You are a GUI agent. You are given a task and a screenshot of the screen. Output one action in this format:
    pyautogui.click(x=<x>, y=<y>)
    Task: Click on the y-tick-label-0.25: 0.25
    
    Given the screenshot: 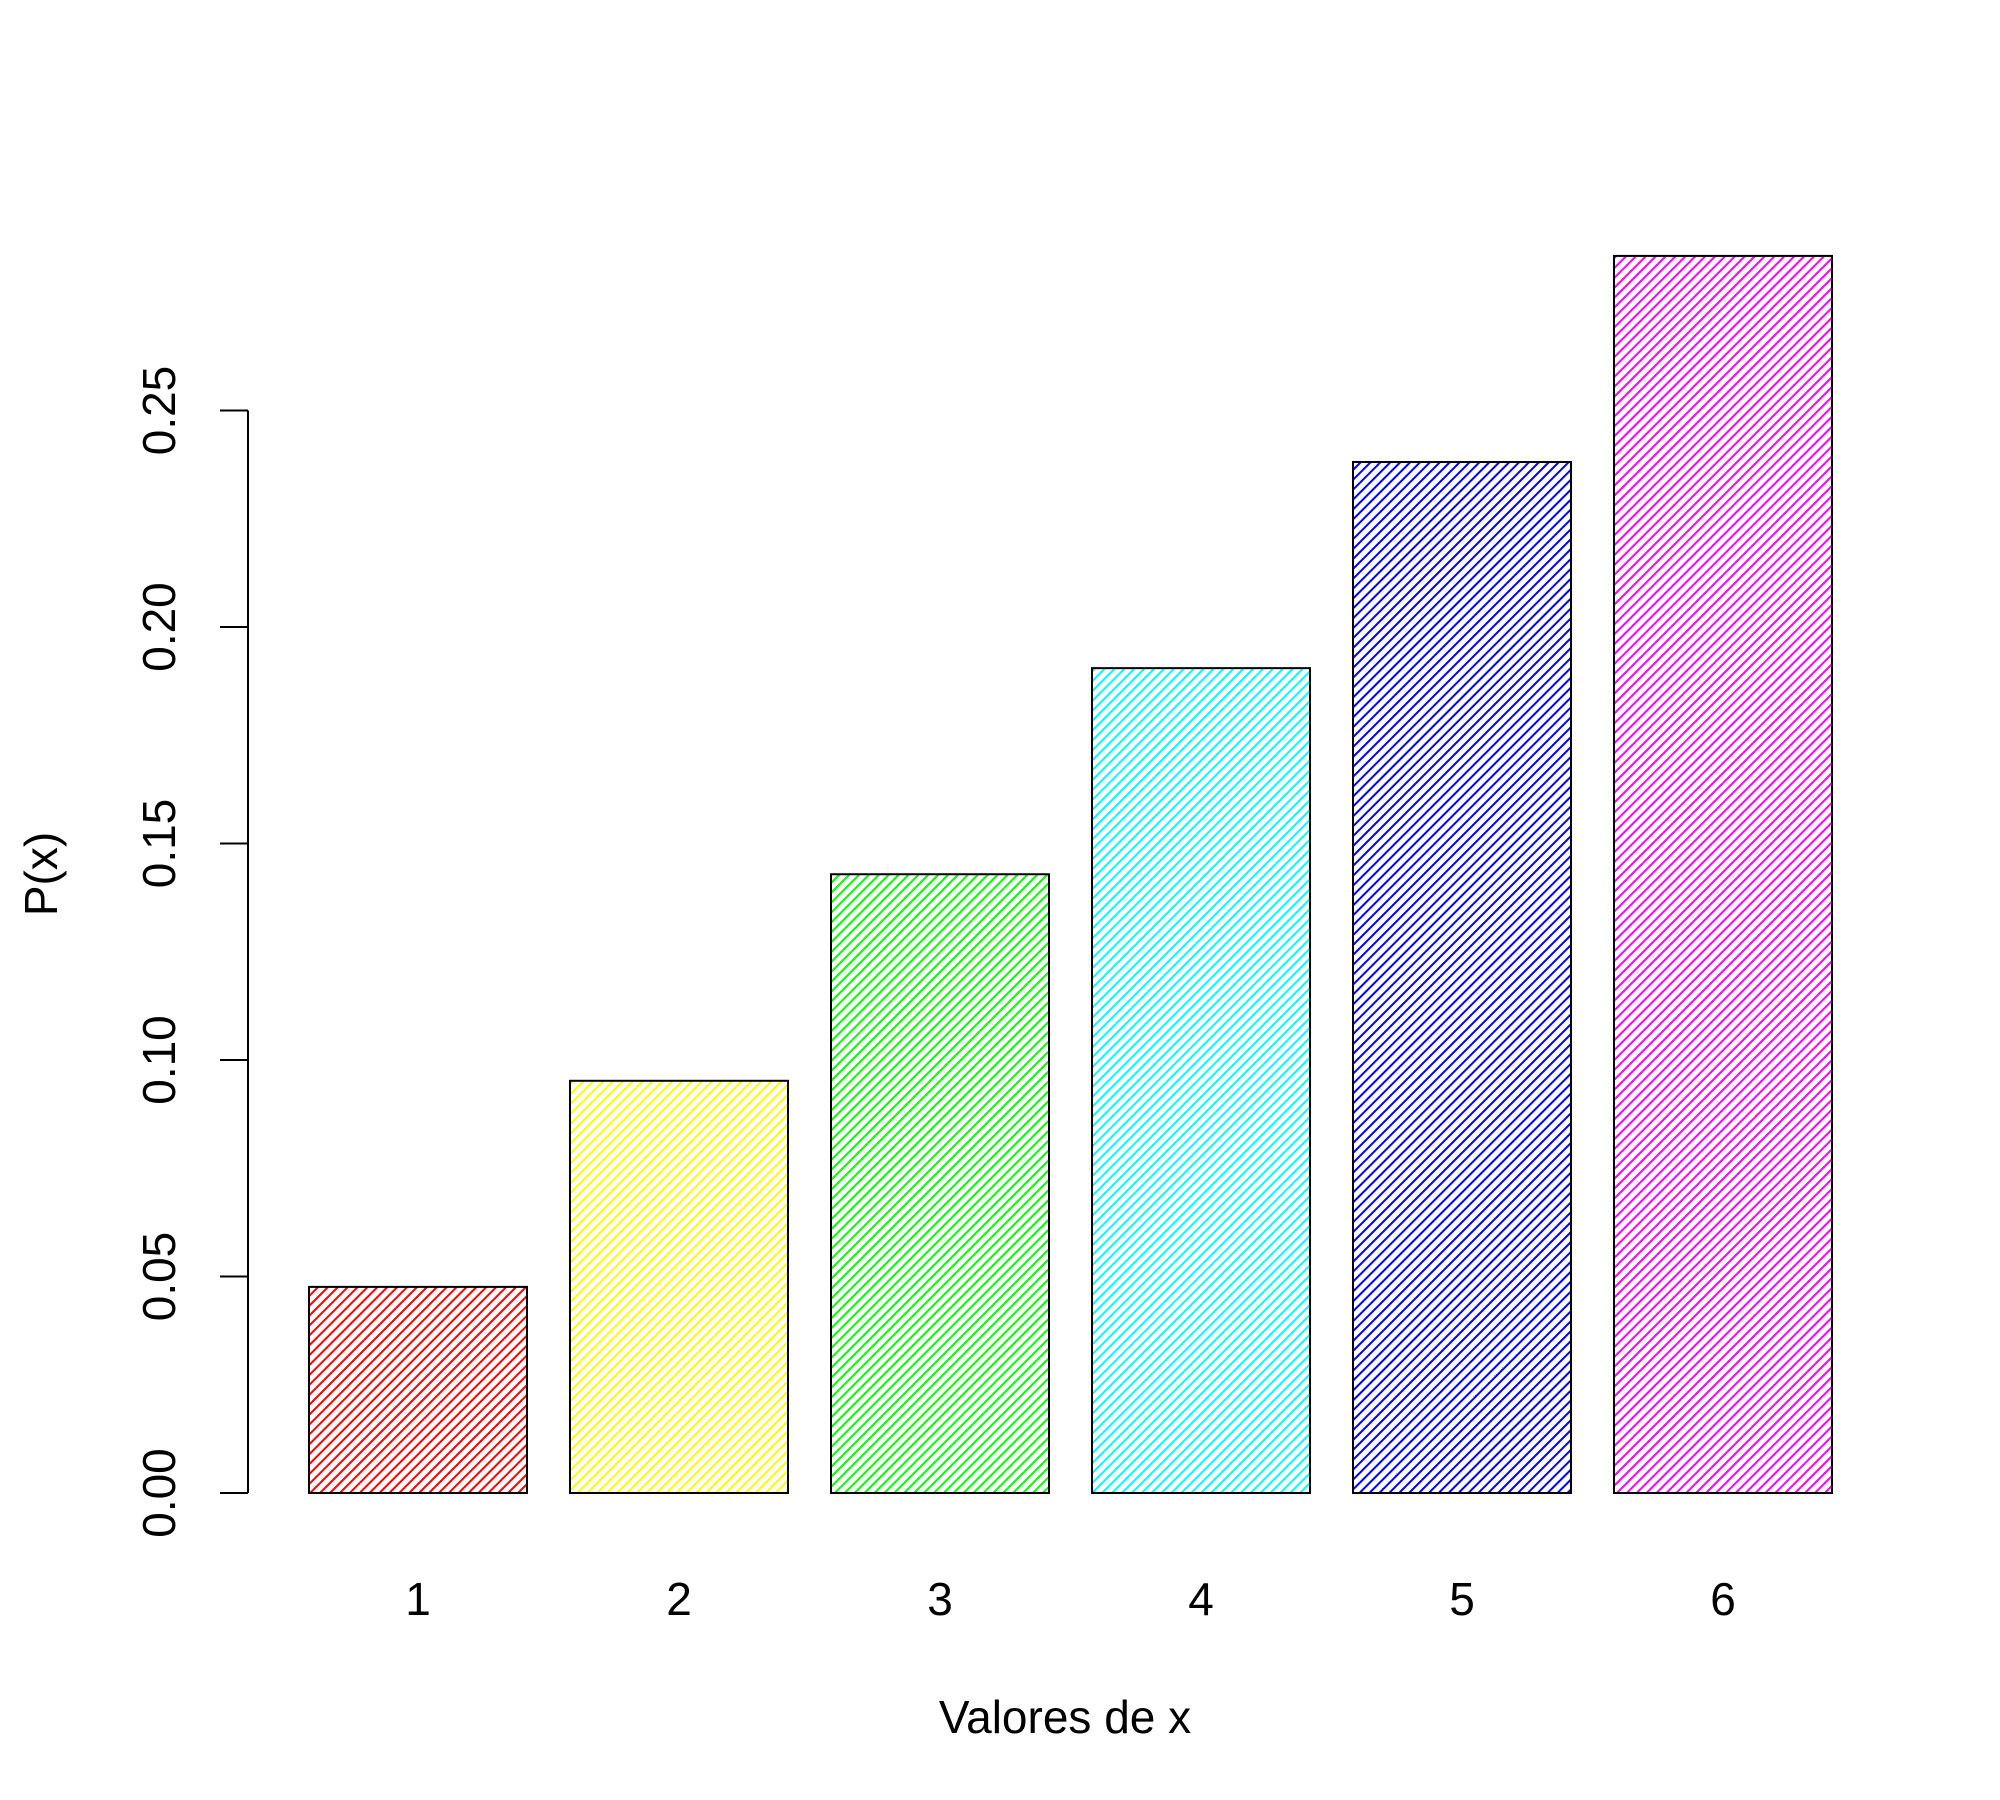 What is the action you would take?
    pyautogui.click(x=159, y=411)
    